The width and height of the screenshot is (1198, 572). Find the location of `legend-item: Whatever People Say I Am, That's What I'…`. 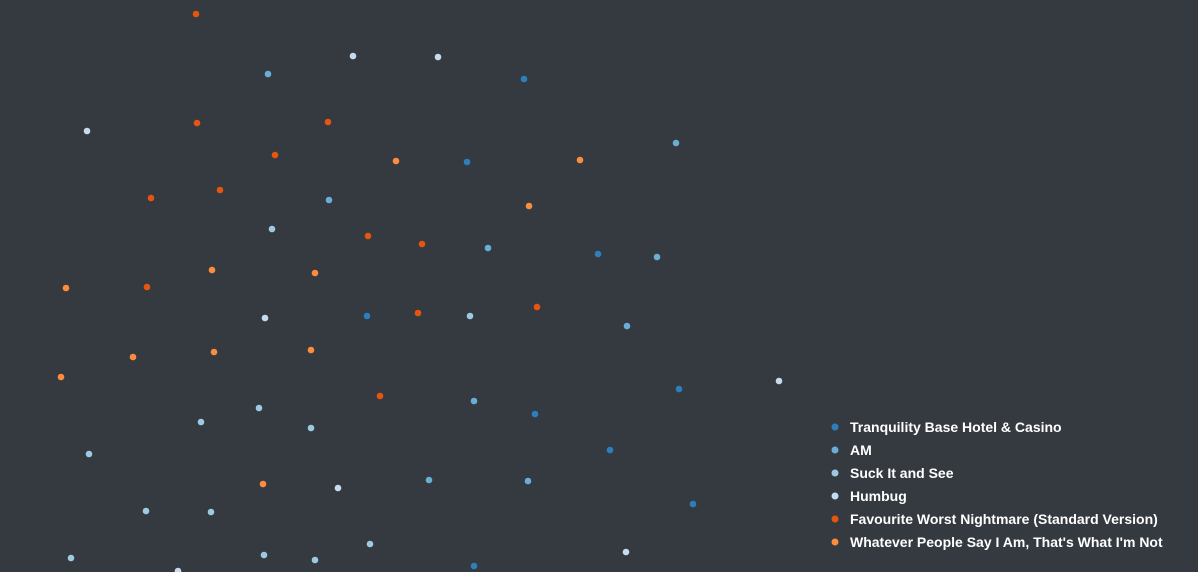

legend-item: Whatever People Say I Am, That's What I'… is located at coordinates (997, 542).